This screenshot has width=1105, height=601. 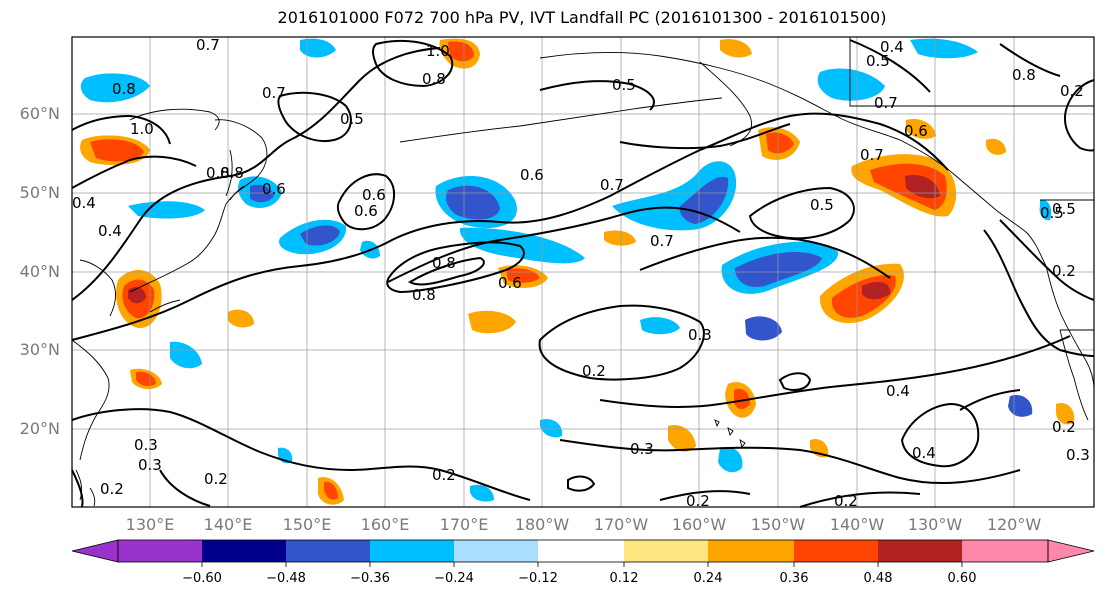 I want to click on lat-label: 30°N, so click(x=39, y=349).